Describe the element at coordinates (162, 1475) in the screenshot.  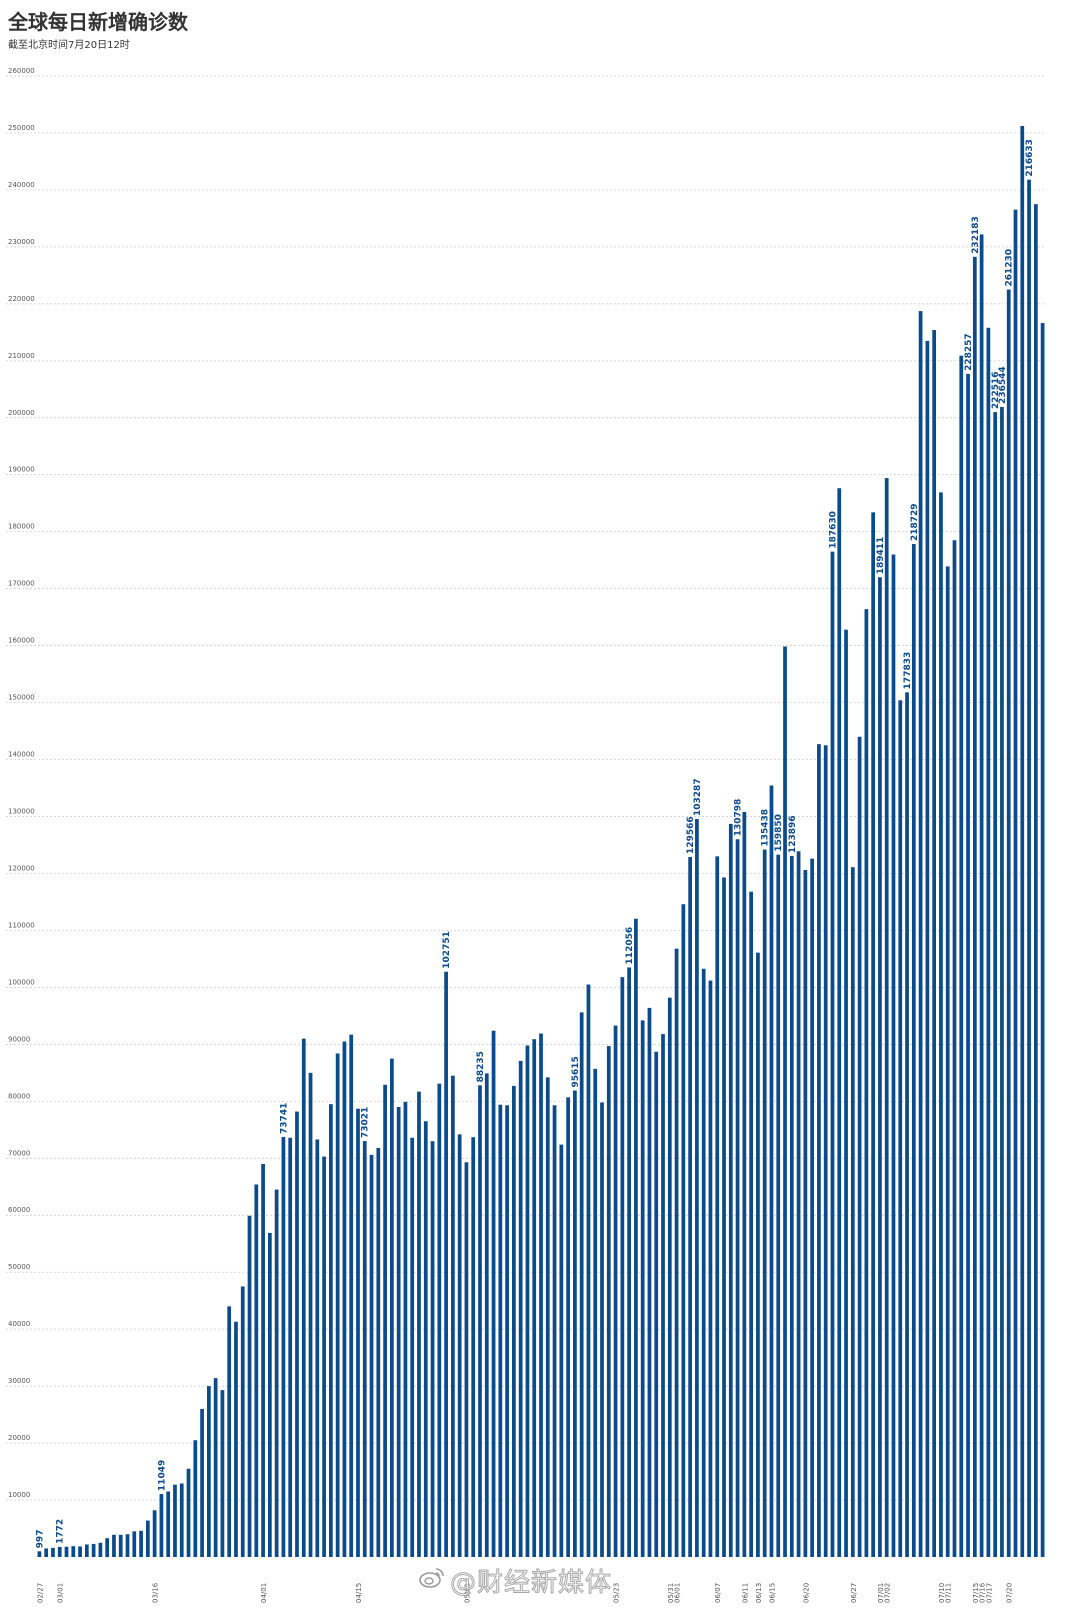
I see `data-label: 11049` at that location.